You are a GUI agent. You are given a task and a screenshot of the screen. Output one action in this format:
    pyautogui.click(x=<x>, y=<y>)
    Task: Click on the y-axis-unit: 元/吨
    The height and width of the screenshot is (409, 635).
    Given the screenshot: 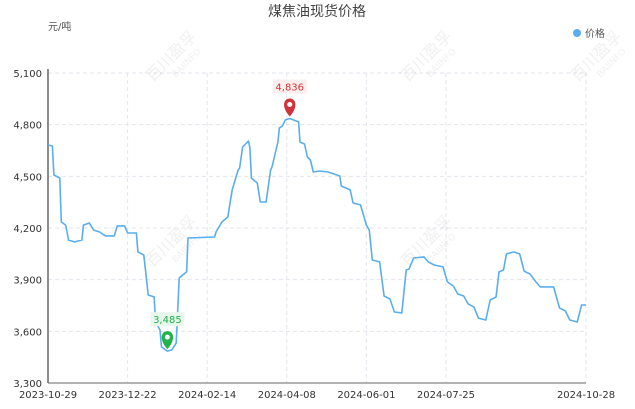 What is the action you would take?
    pyautogui.click(x=59, y=26)
    